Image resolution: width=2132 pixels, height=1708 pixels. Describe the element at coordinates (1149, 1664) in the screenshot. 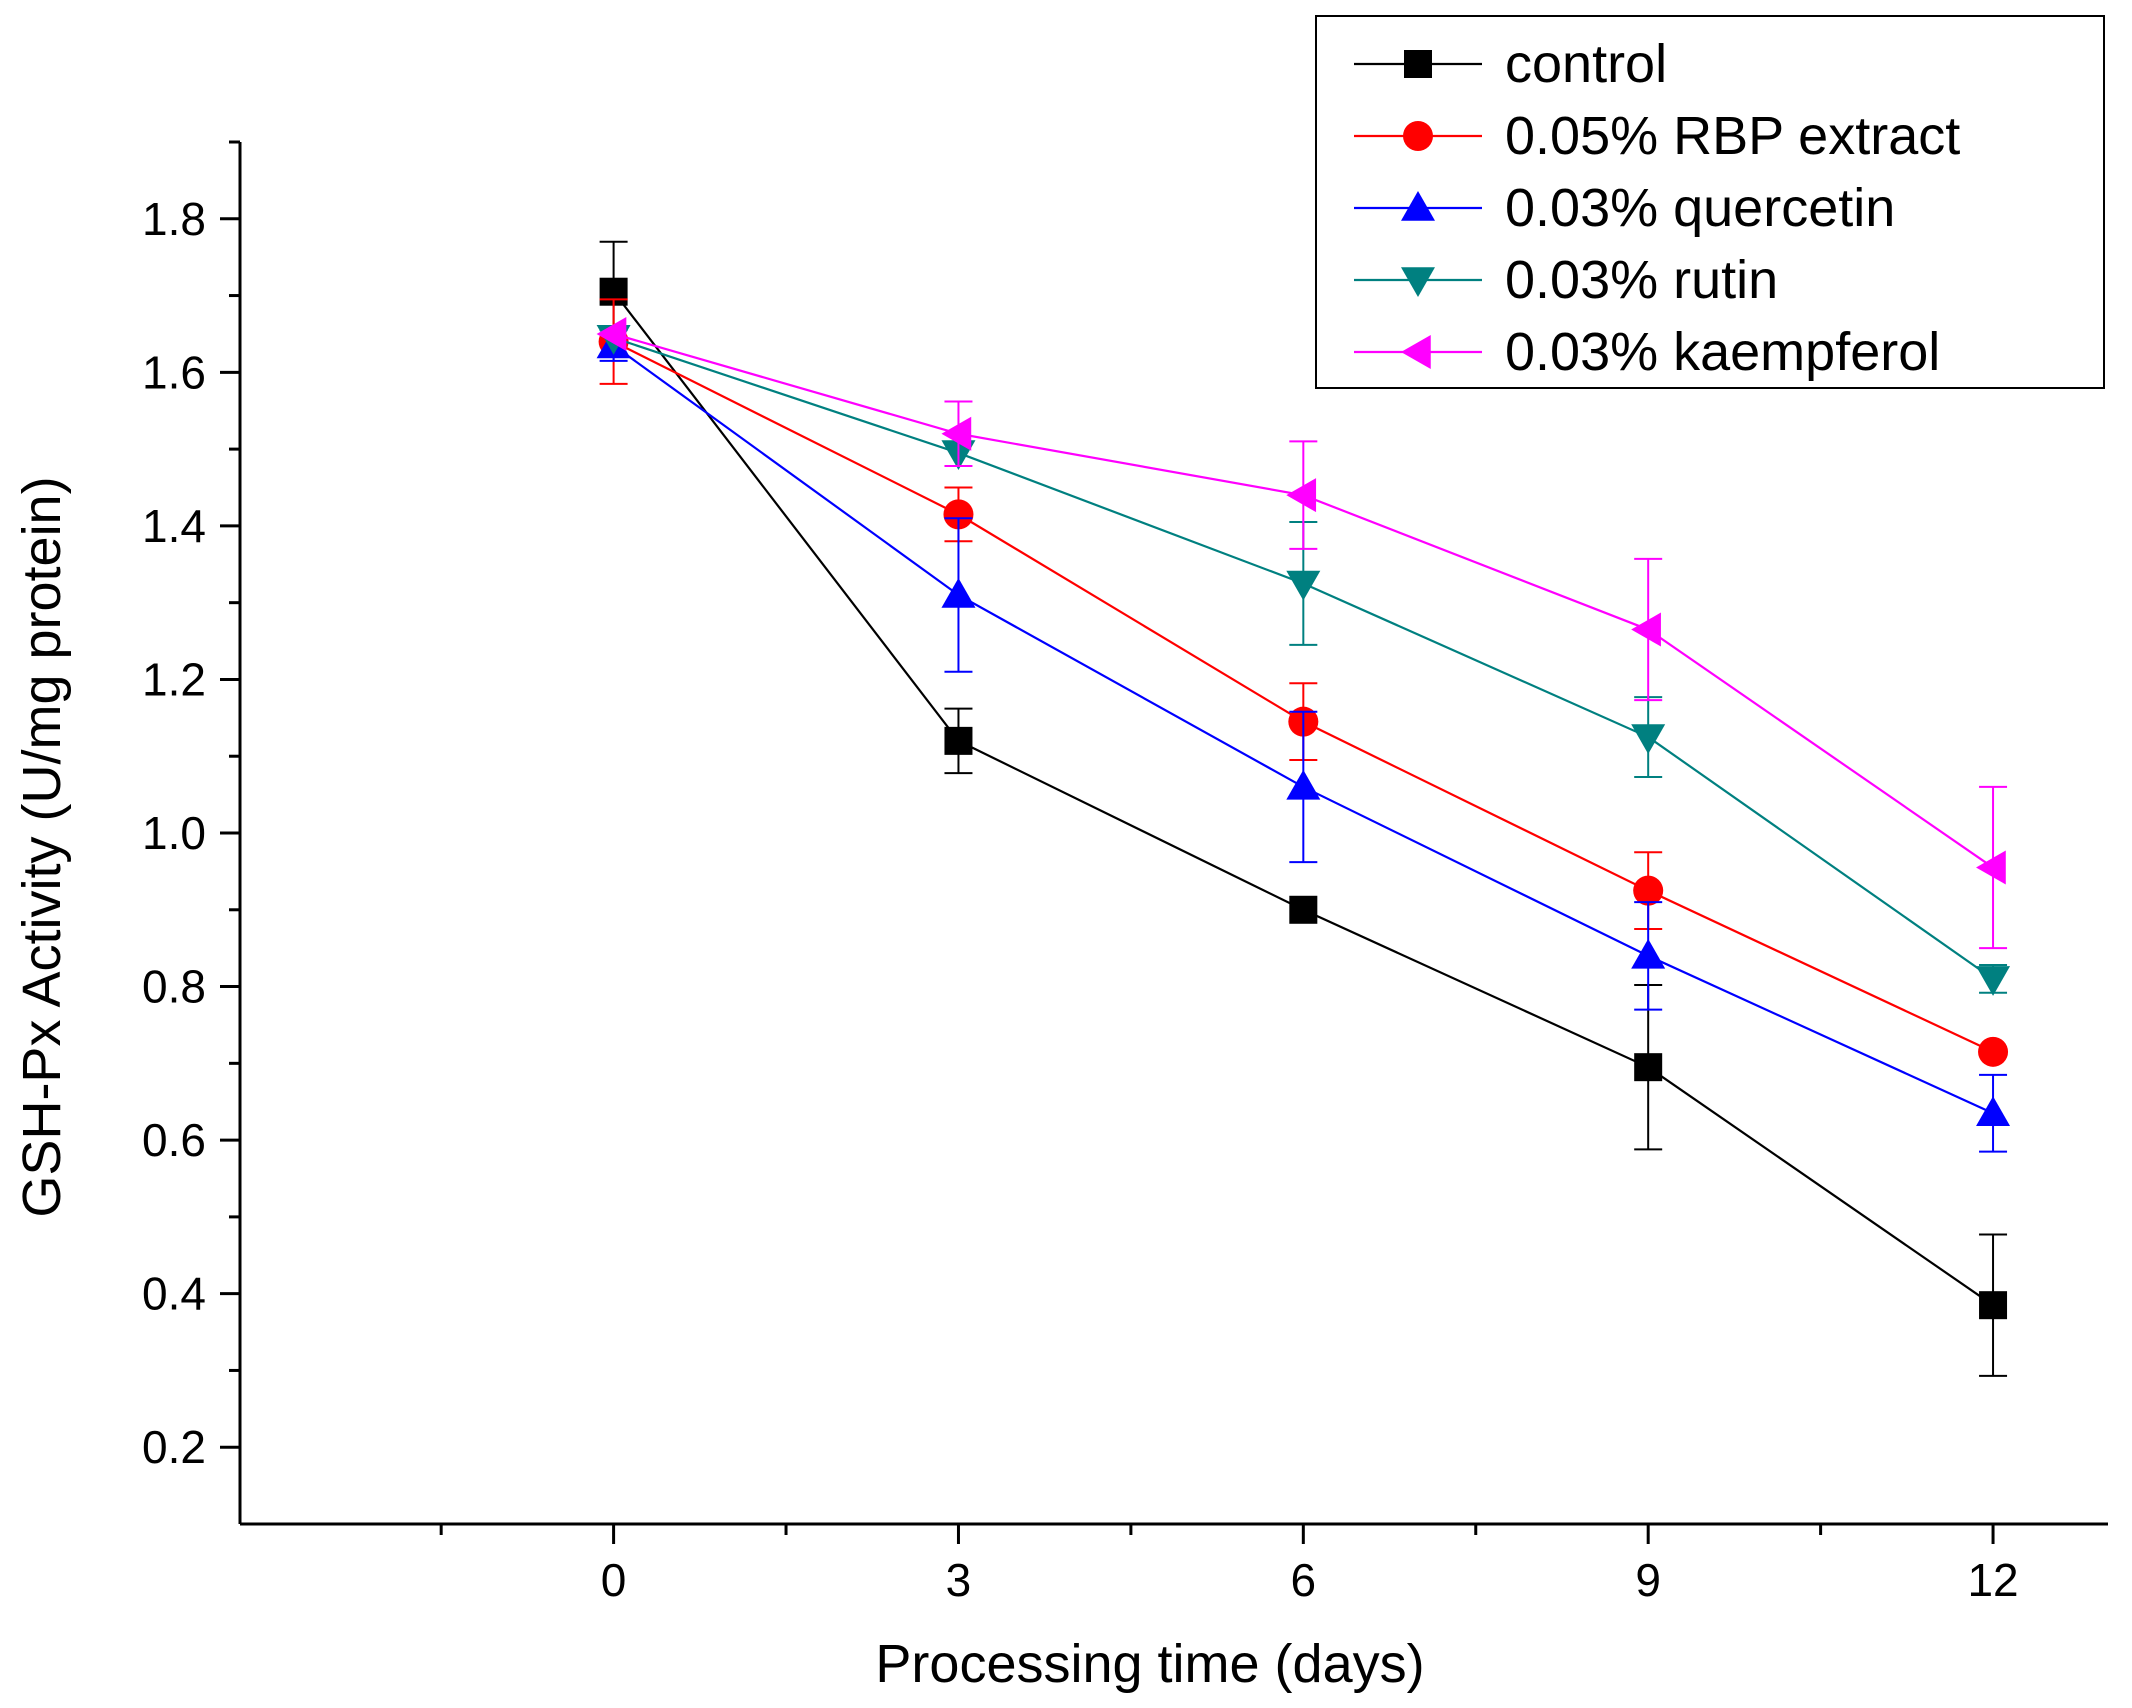

I see `x-axis-title: Processing time (days)` at that location.